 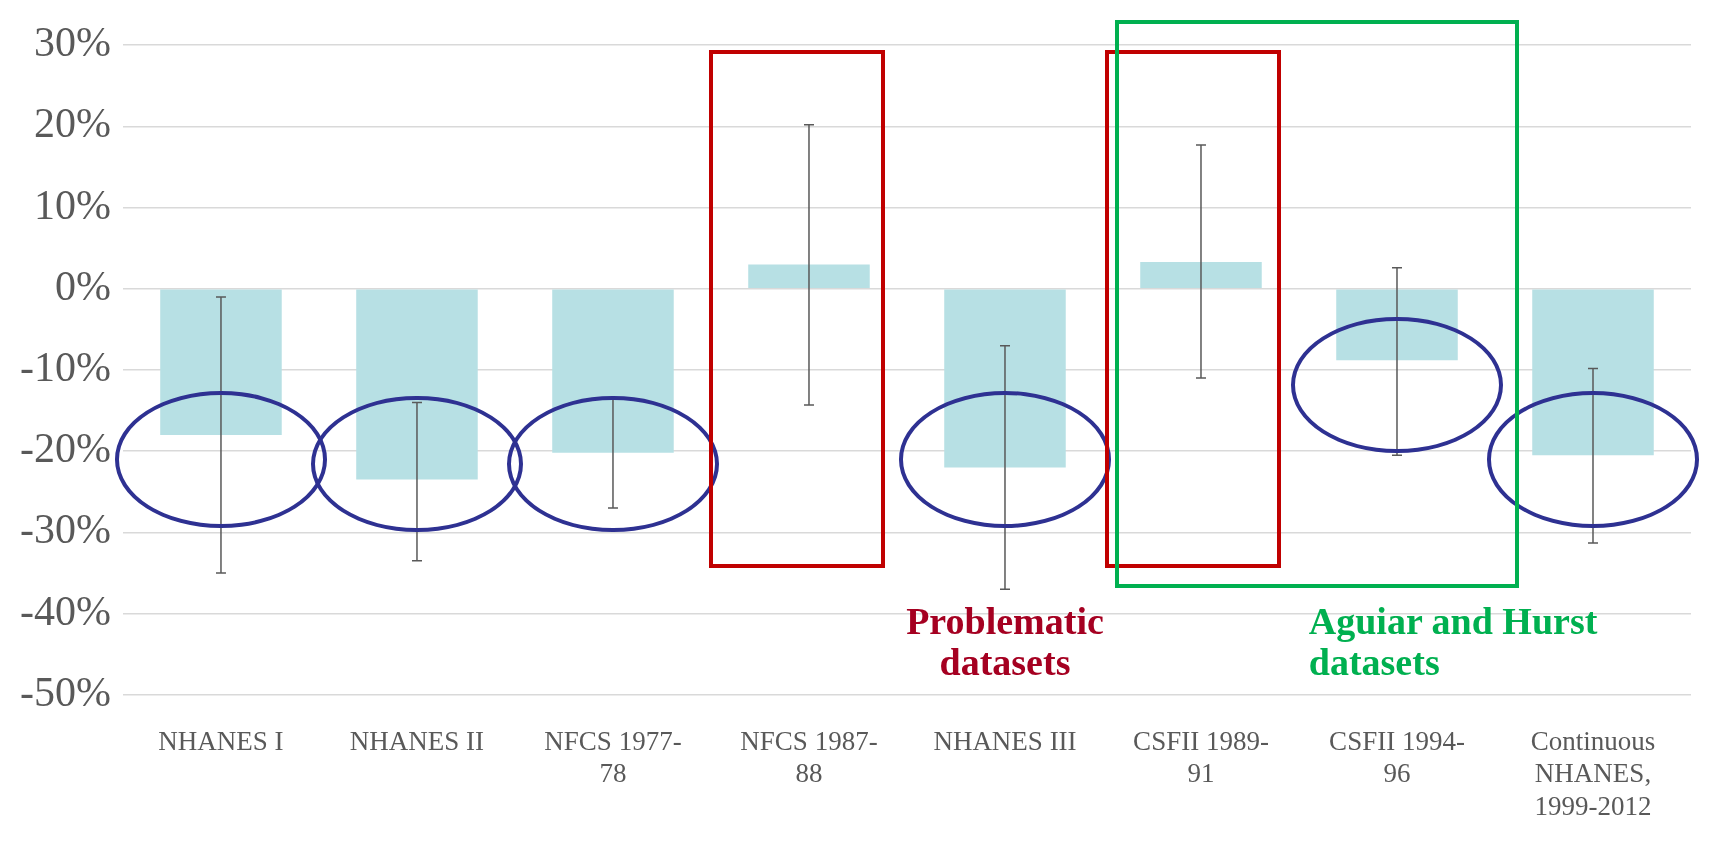 What do you see at coordinates (1005, 741) in the screenshot?
I see `x-tick-label: NHANES III` at bounding box center [1005, 741].